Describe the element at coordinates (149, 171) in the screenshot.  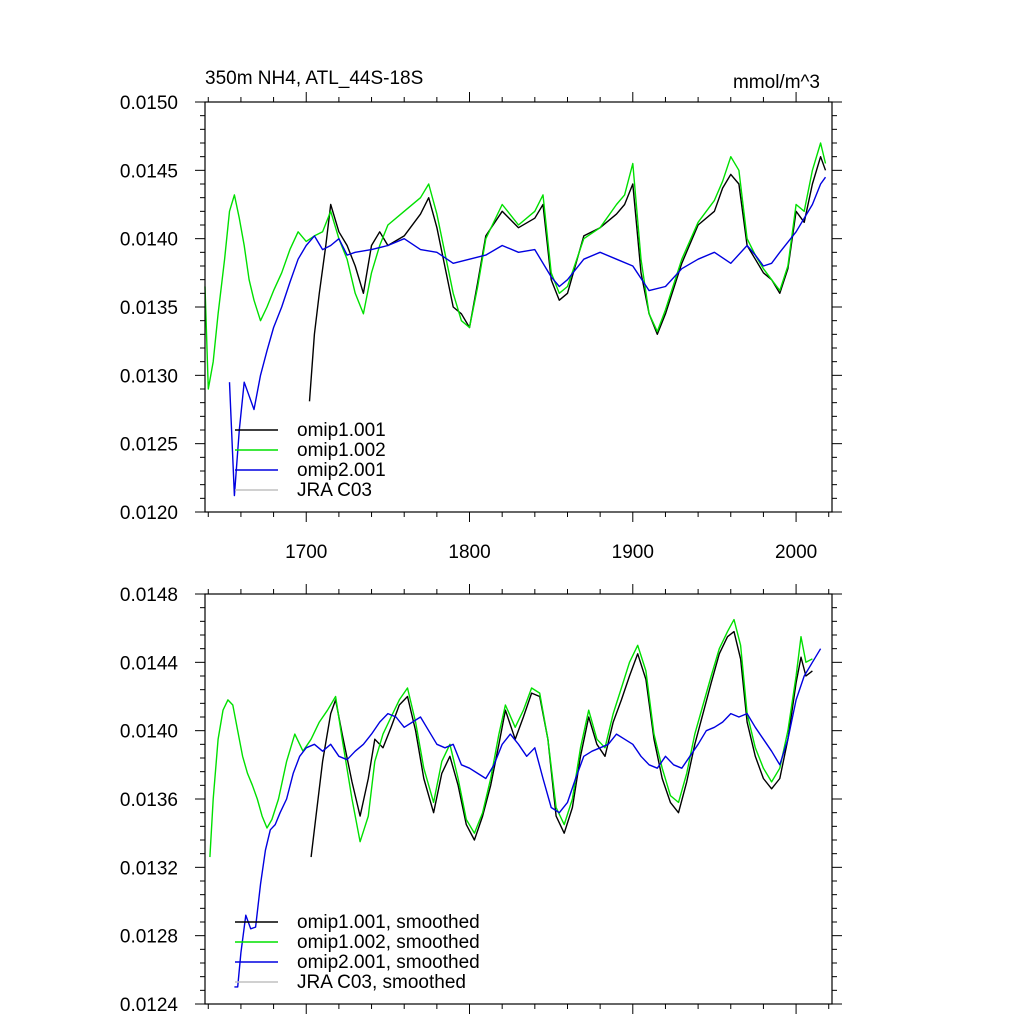
I see `top-ytick-label: 0.0145` at that location.